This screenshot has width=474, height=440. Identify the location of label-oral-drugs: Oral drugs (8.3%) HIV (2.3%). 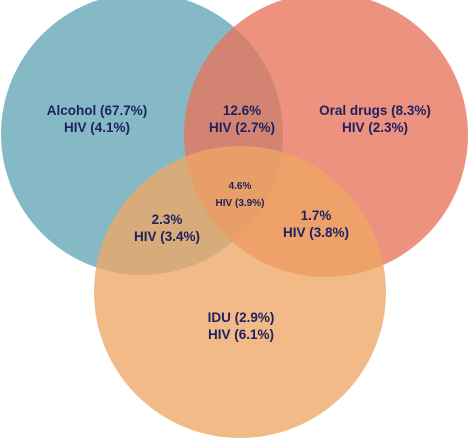
(375, 119).